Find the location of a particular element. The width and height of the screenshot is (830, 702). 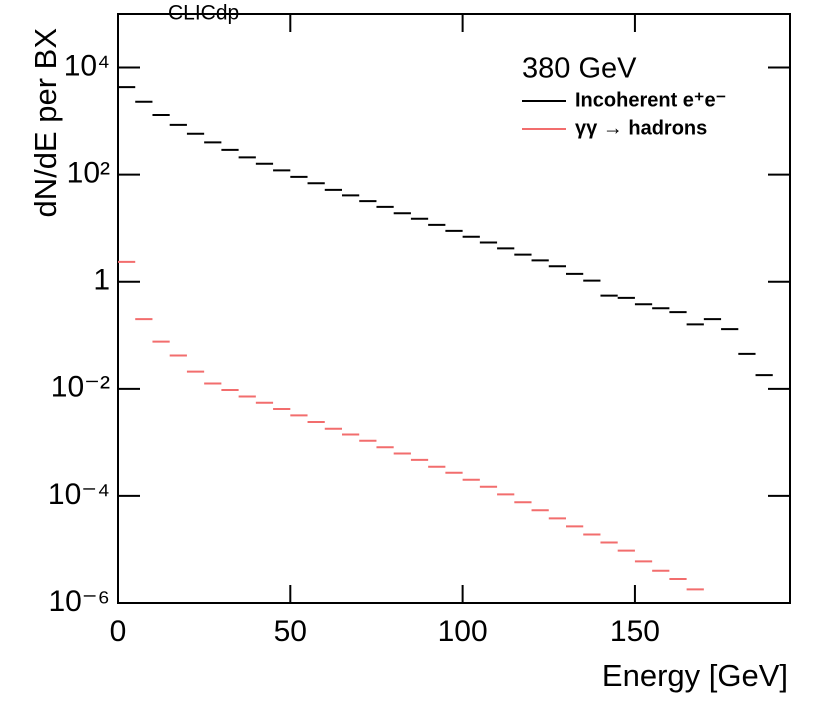

x-axis-label: Energy [GeV] is located at coordinates (695, 675).